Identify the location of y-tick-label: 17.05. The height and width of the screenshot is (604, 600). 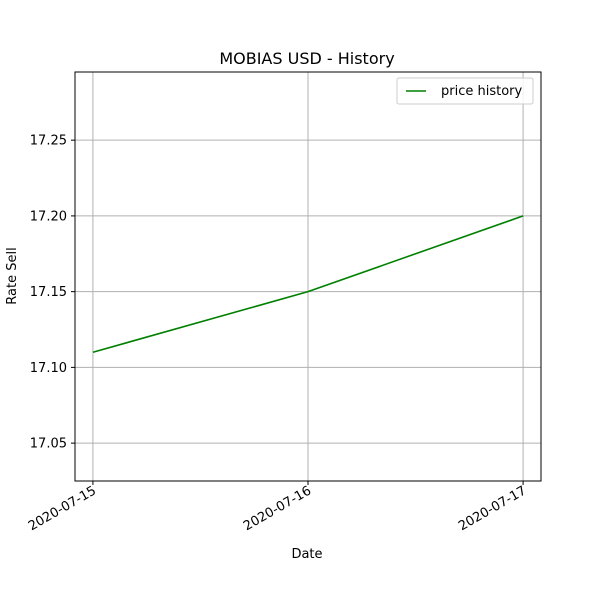
(48, 444).